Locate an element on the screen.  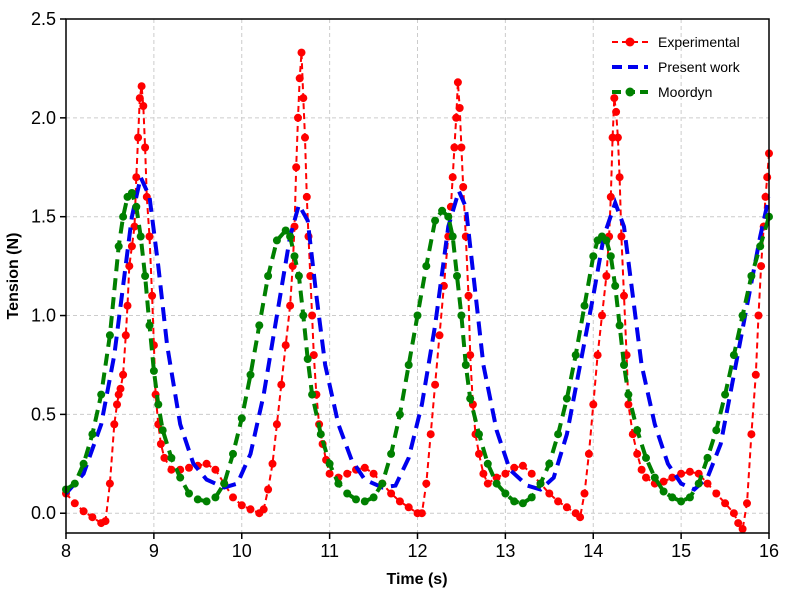
legend-item-experimental: Experimental is located at coordinates (676, 42).